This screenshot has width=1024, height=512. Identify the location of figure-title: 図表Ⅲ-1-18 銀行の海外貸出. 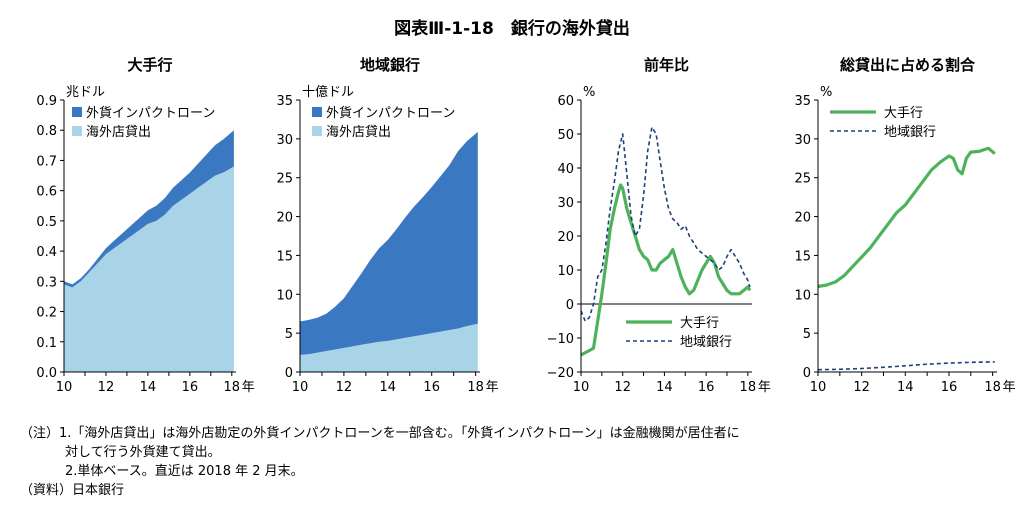
(512, 28).